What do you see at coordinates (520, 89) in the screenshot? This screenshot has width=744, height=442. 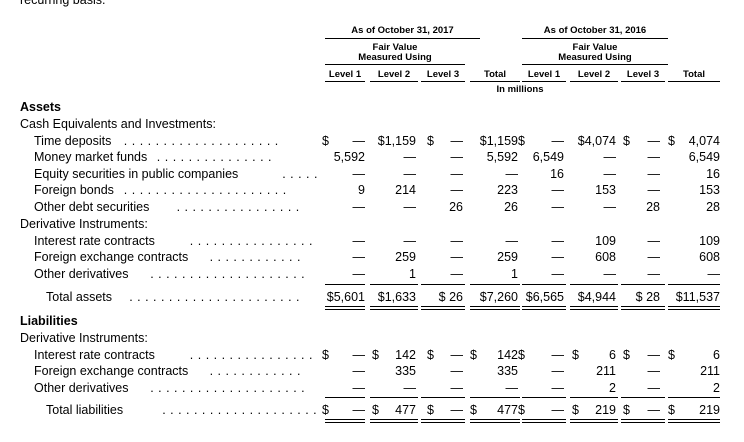 I see `units-label: In millions` at bounding box center [520, 89].